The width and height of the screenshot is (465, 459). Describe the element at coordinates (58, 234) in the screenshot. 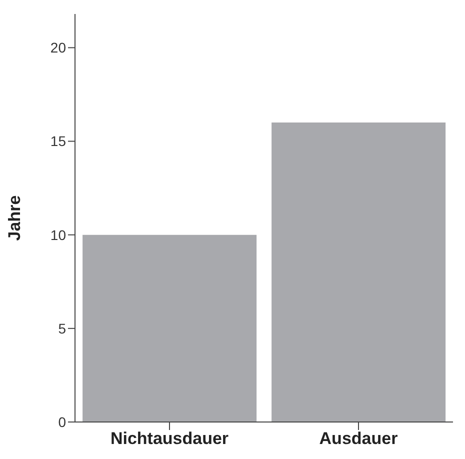

I see `y-tick-label: 10` at that location.